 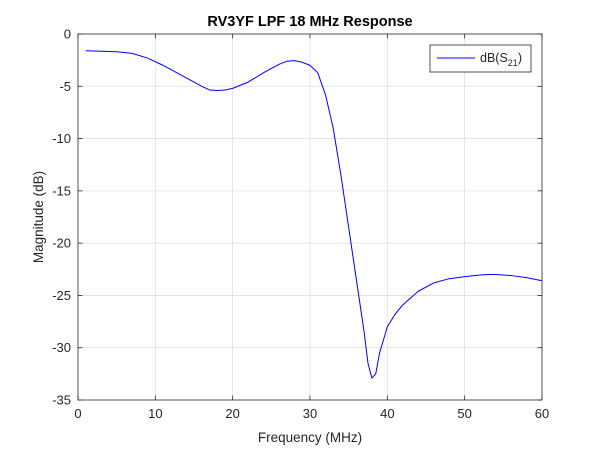 I want to click on x-tick-label: 0, so click(x=77, y=413).